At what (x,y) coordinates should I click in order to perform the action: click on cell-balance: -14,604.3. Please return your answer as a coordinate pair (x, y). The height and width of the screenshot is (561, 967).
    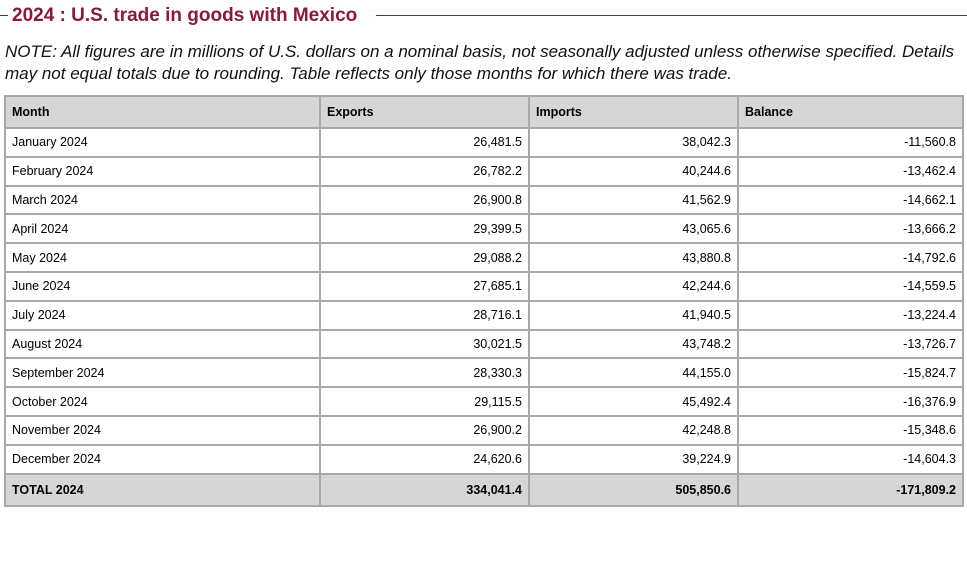
    Looking at the image, I should click on (850, 459).